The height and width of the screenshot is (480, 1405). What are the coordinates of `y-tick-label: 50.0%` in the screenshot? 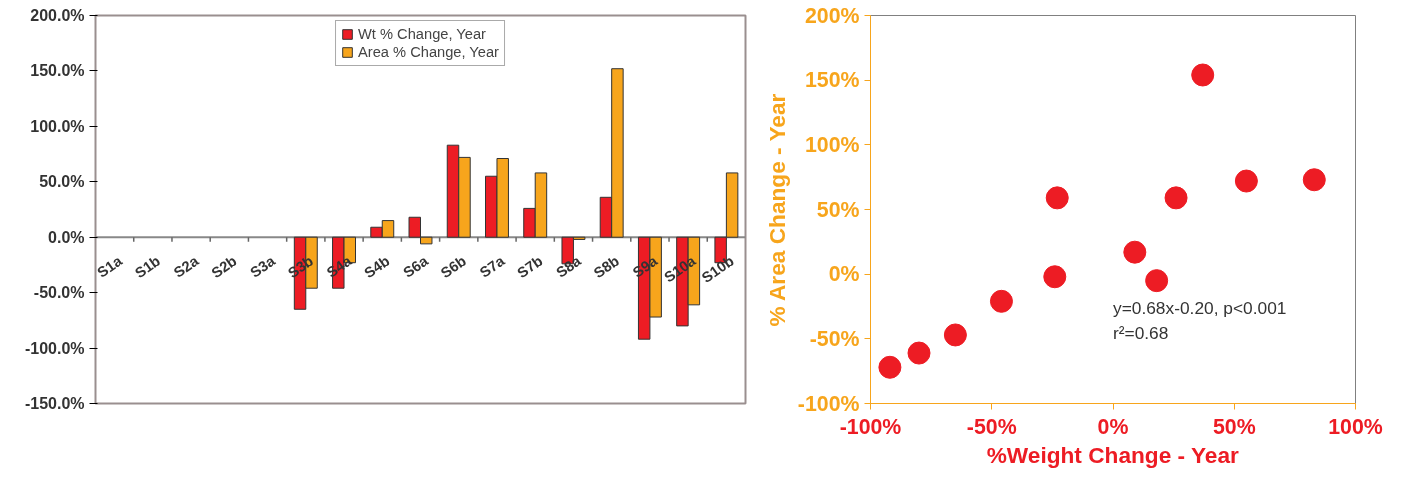 It's located at (62, 182).